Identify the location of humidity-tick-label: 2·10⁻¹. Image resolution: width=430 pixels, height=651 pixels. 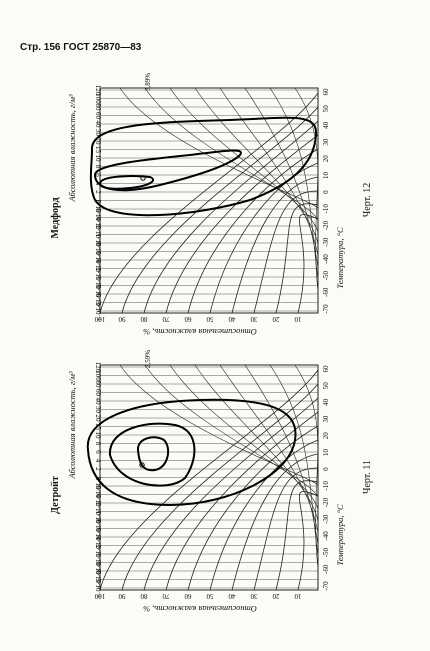
(98, 234).